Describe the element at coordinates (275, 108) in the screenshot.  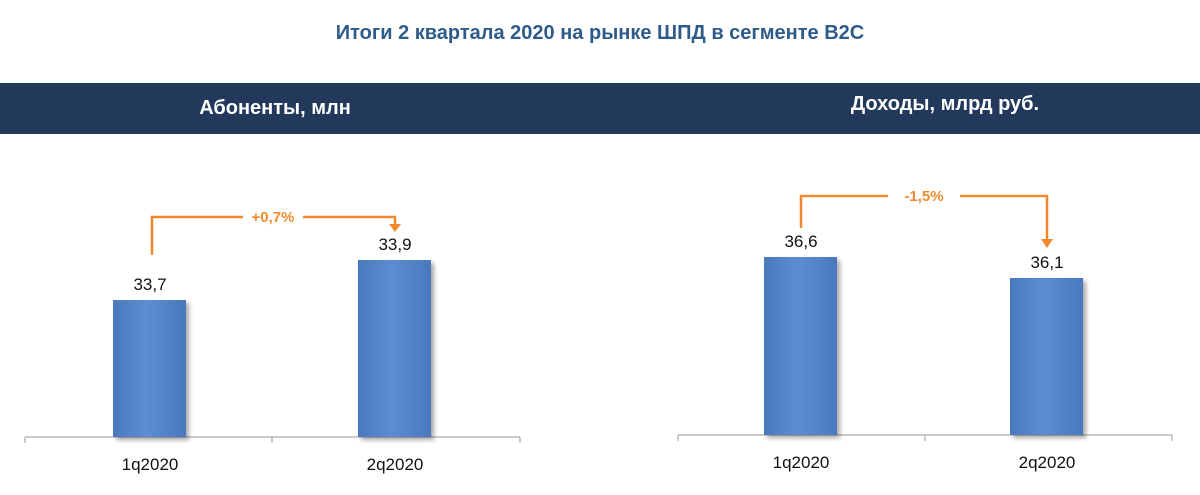
I see `panel-title-subscribers: Абоненты, млн` at that location.